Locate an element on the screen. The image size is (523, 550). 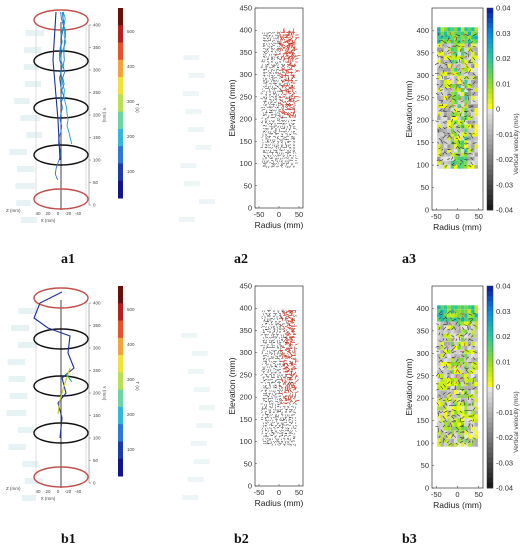
x-tick-label: 0 is located at coordinates (58, 213).